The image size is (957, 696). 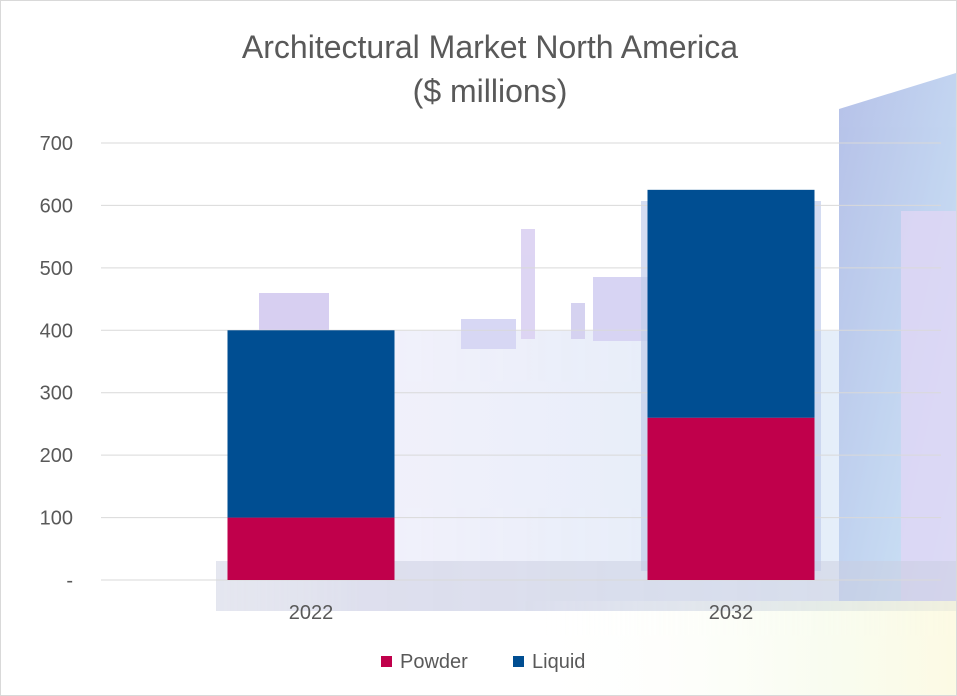 I want to click on legend-label-powder: Powder, so click(x=434, y=662).